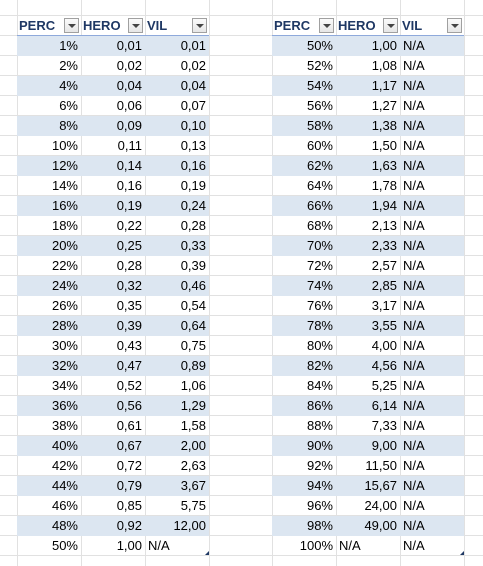 The width and height of the screenshot is (483, 566). I want to click on table-cell-perc: 32%, so click(64, 365).